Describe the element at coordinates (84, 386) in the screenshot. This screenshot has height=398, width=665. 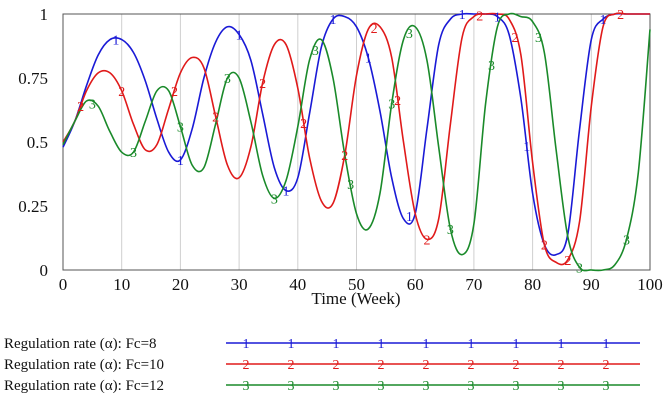
I see `legend-label-fc12: Regulation rate (α): Fc=12` at that location.